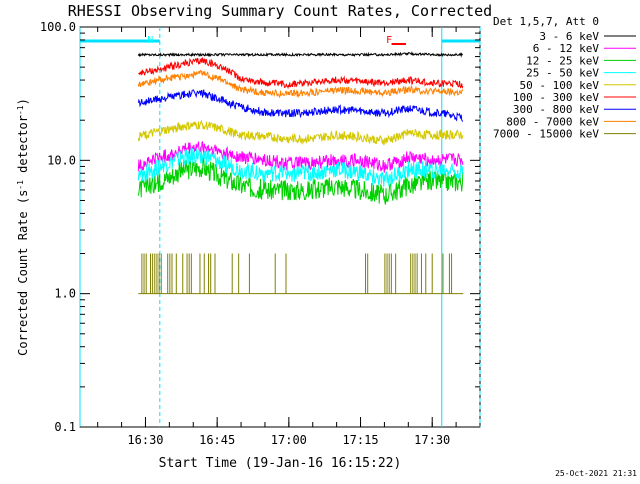 The width and height of the screenshot is (640, 484). What do you see at coordinates (145, 440) in the screenshot?
I see `x-tick-label: 16:30` at bounding box center [145, 440].